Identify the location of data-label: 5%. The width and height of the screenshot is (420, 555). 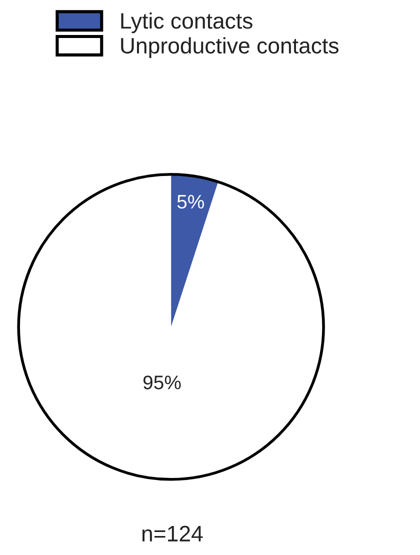
(190, 201).